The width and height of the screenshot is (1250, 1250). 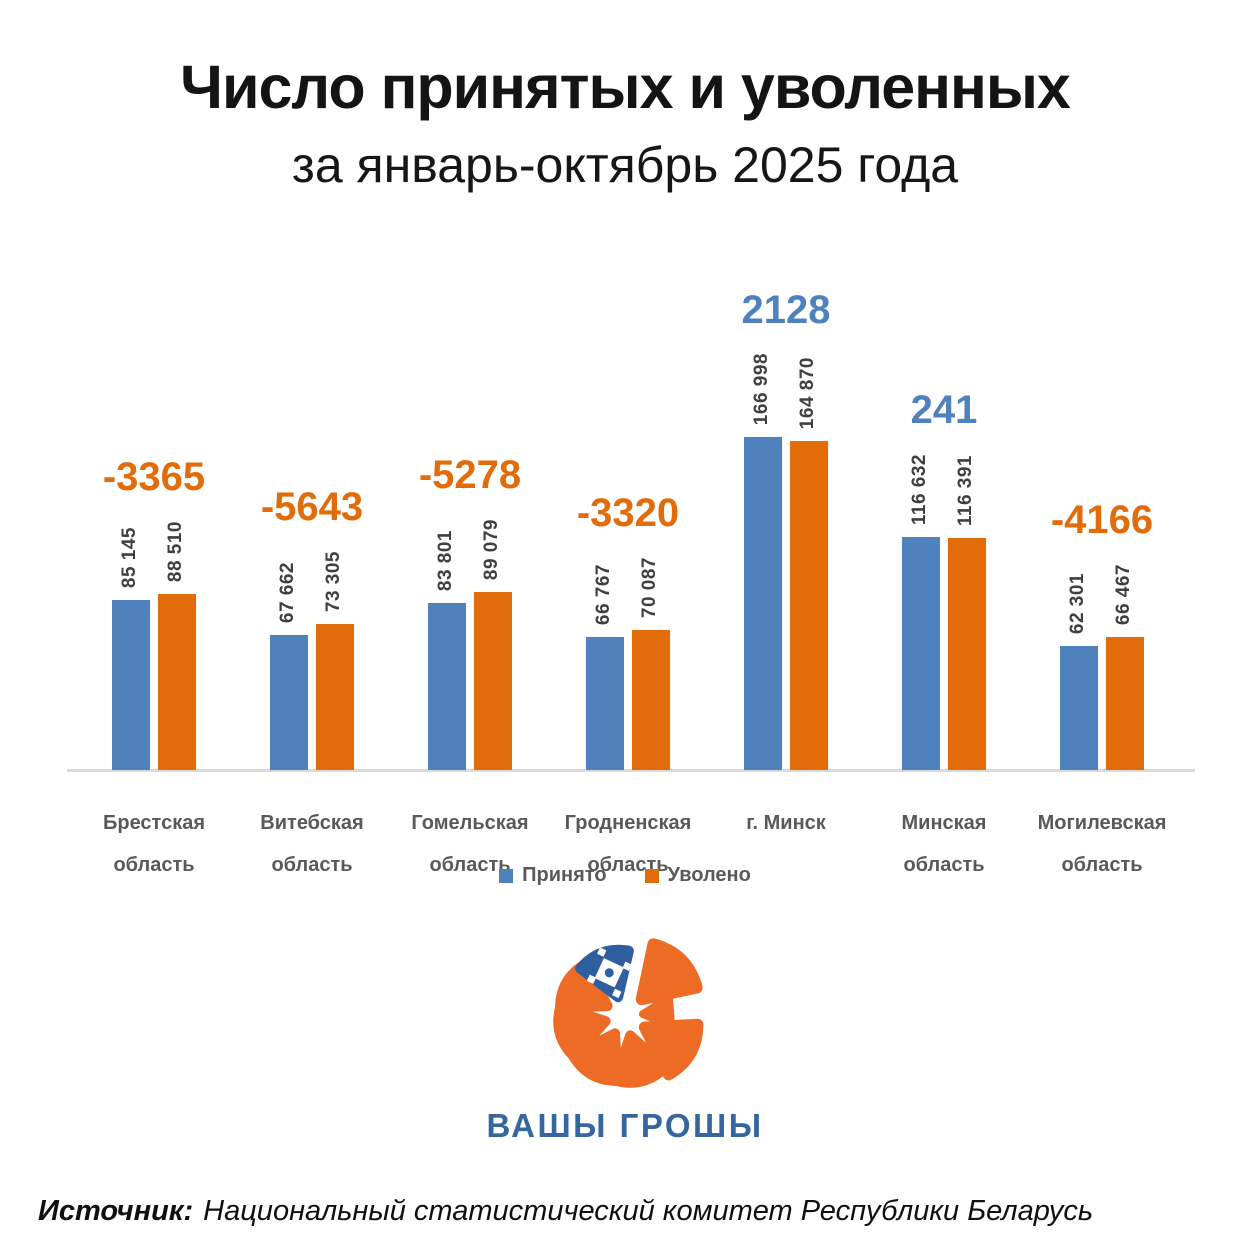 What do you see at coordinates (470, 475) in the screenshot?
I see `diff-label: -5278` at bounding box center [470, 475].